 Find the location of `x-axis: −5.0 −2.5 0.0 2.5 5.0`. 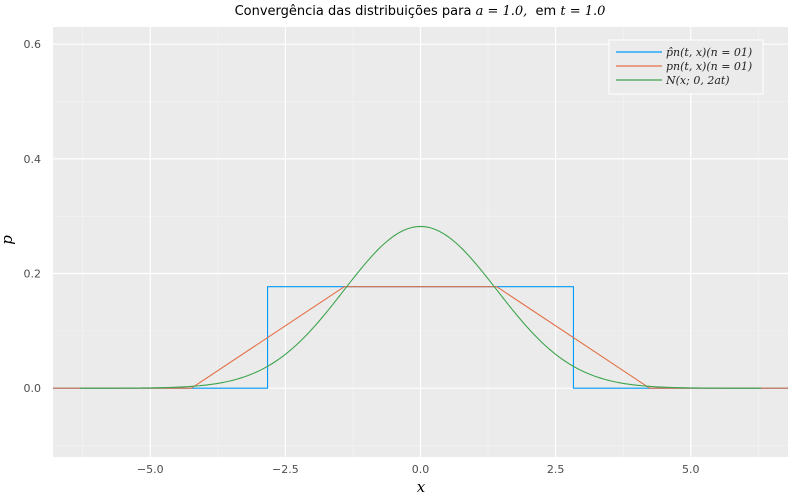

x-axis: −5.0 −2.5 0.0 2.5 5.0 is located at coordinates (418, 469).